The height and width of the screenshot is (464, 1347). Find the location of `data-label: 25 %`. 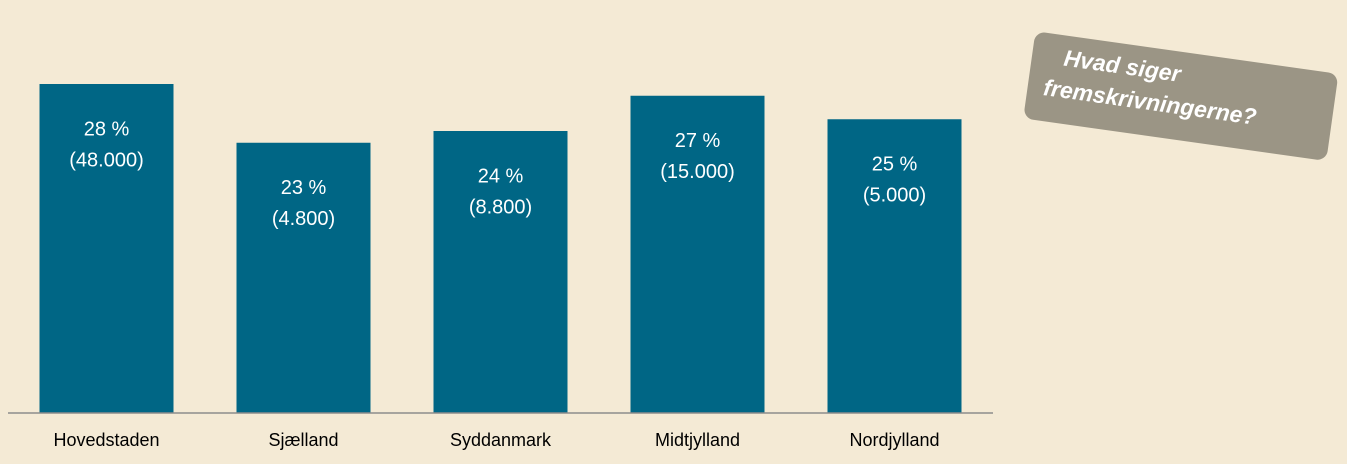

data-label: 25 % is located at coordinates (895, 165).